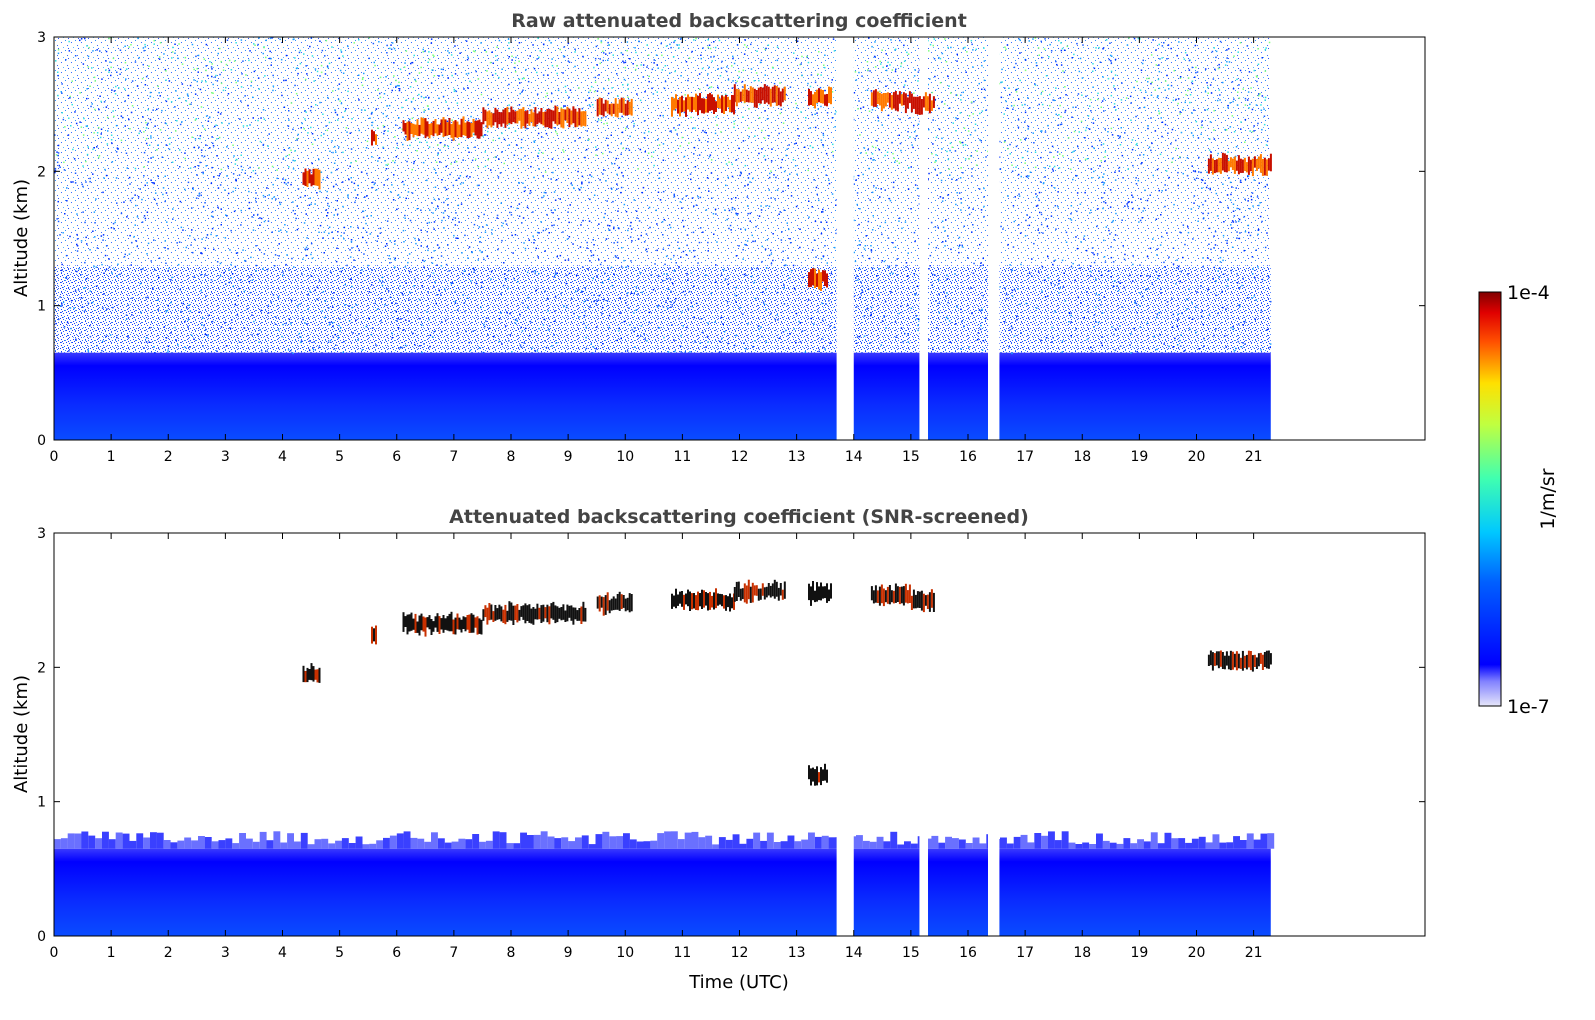 The width and height of the screenshot is (1595, 1020). What do you see at coordinates (1082, 457) in the screenshot?
I see `p1-xtick-label: 18` at bounding box center [1082, 457].